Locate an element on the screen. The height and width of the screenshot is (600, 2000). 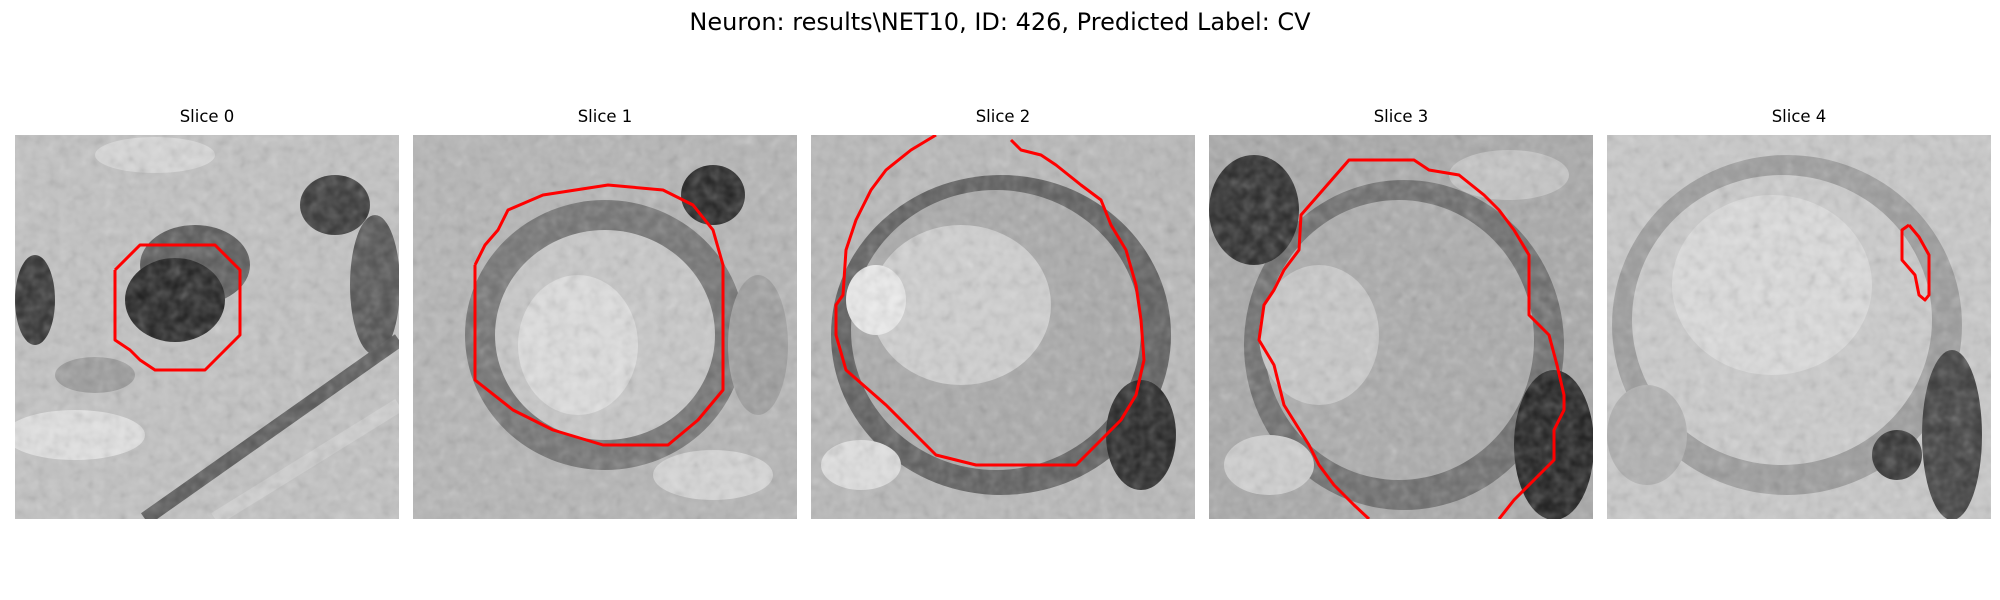
slice-title-2: Slice 2 is located at coordinates (1003, 118).